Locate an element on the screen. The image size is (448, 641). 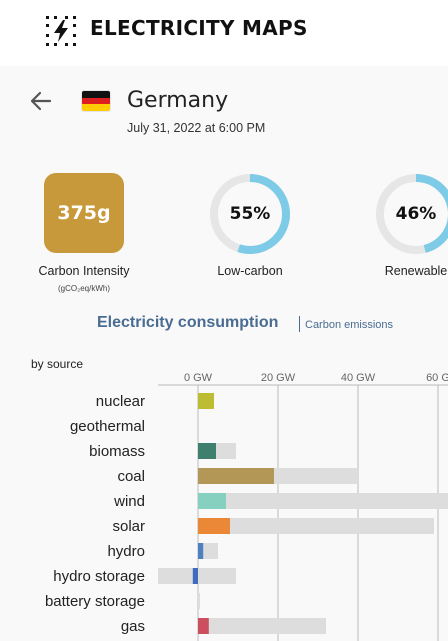
low-carbon-arc is located at coordinates (250, 214).